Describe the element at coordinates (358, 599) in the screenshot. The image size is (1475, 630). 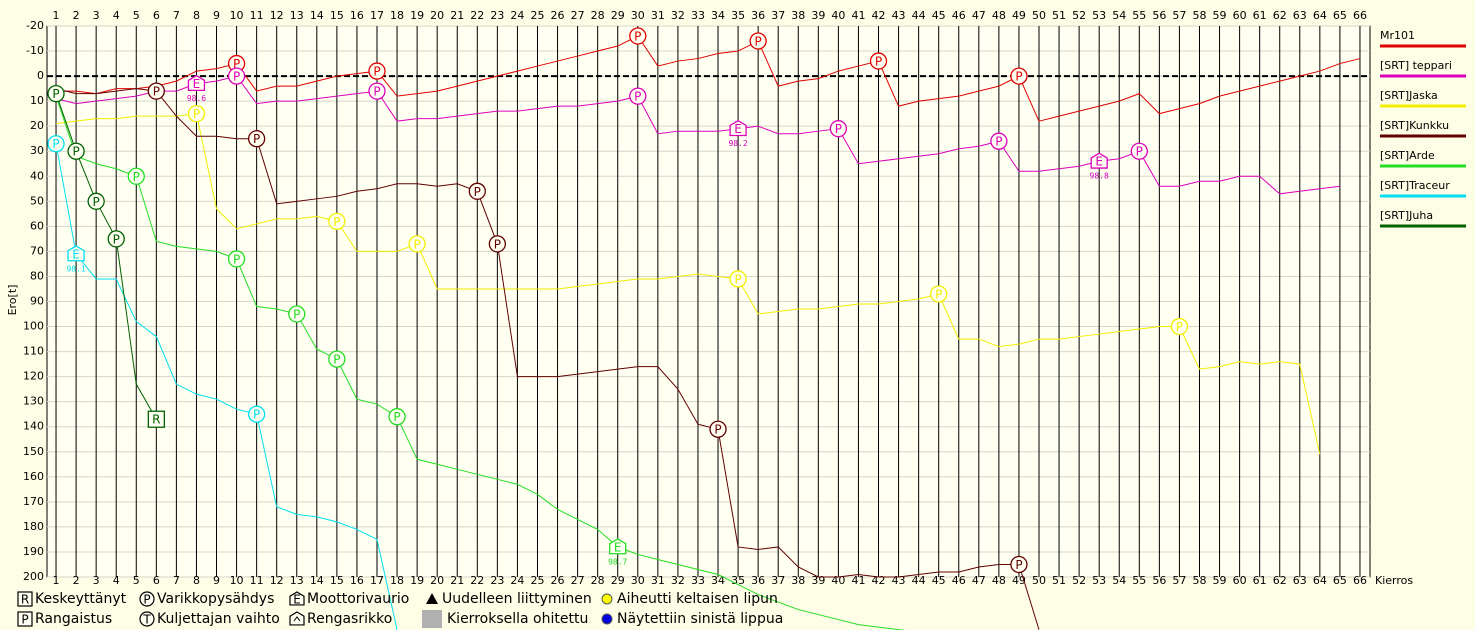
I see `key-label: Moottorivaurio` at that location.